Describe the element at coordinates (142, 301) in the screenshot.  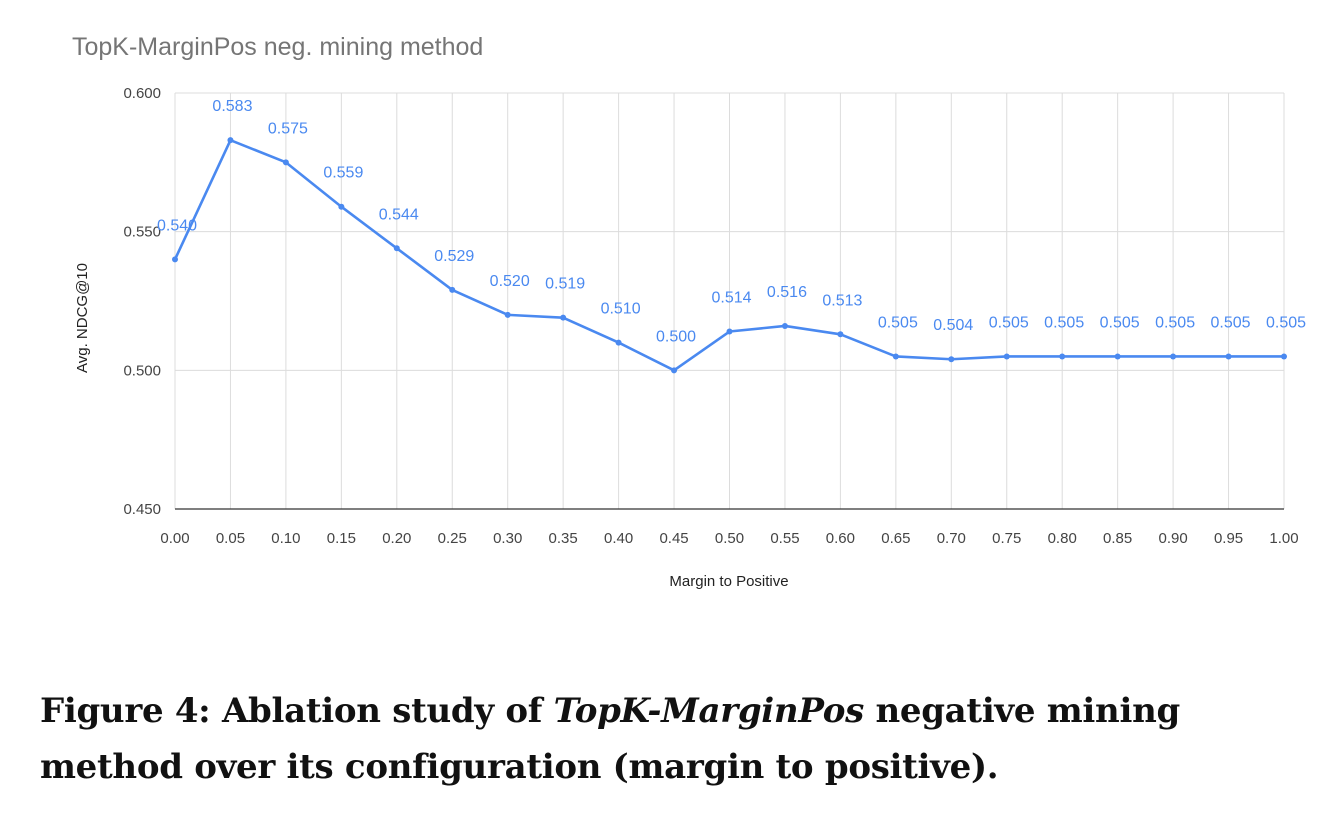
I see `y-axis-ticks: 0.450 0.500 0.550 0.600` at that location.